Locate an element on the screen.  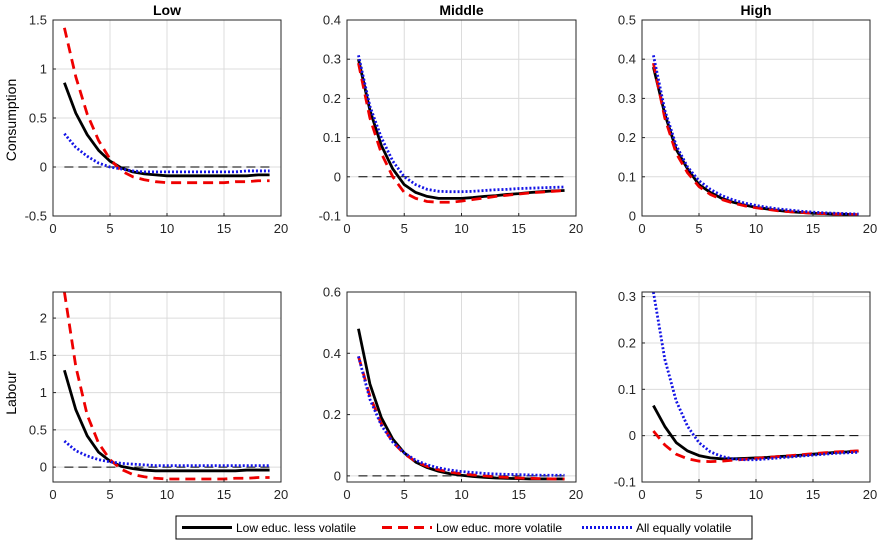
row-label-consumption: Consumption is located at coordinates (11, 120).